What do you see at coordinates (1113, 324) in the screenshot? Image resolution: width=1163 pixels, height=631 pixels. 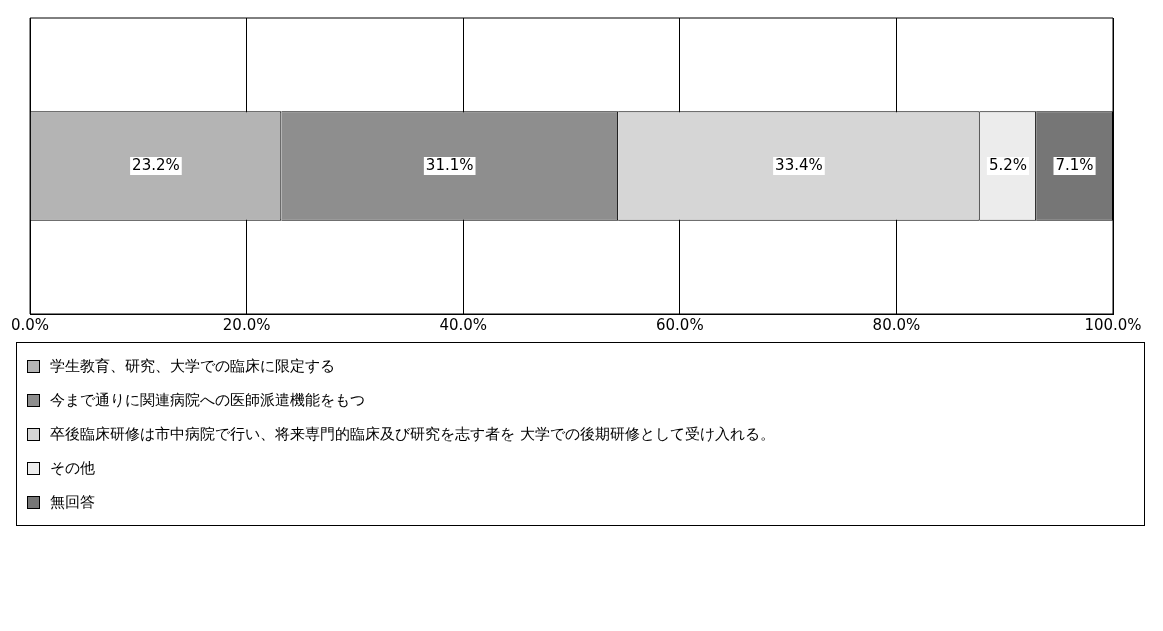 I see `x-tick-label: 100.0%` at bounding box center [1113, 324].